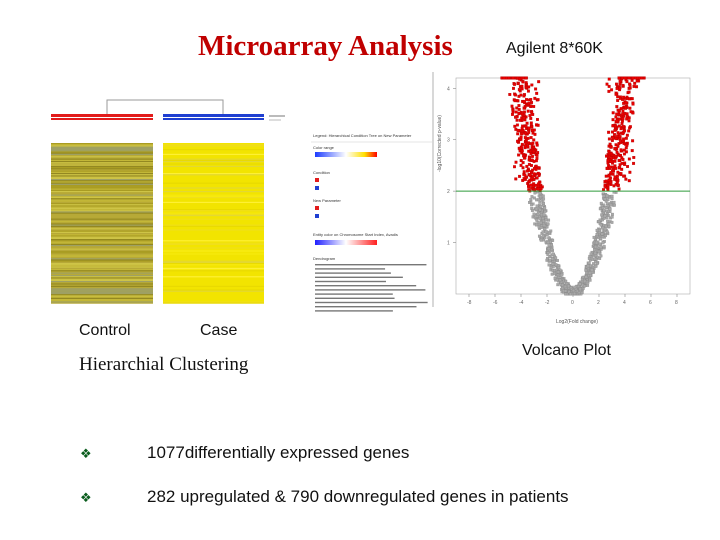 The height and width of the screenshot is (540, 720). Describe the element at coordinates (325, 46) in the screenshot. I see `slide-title: Microarray Analysis` at that location.